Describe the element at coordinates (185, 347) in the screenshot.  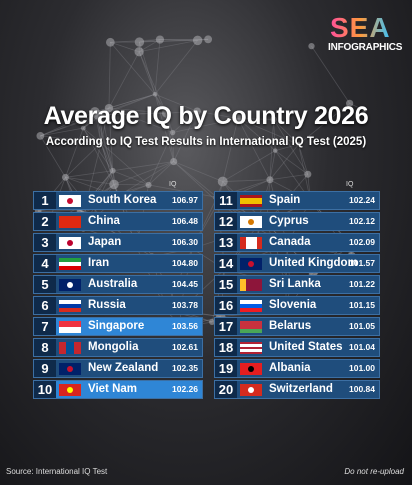
I see `iq-value: 102.61` at that location.